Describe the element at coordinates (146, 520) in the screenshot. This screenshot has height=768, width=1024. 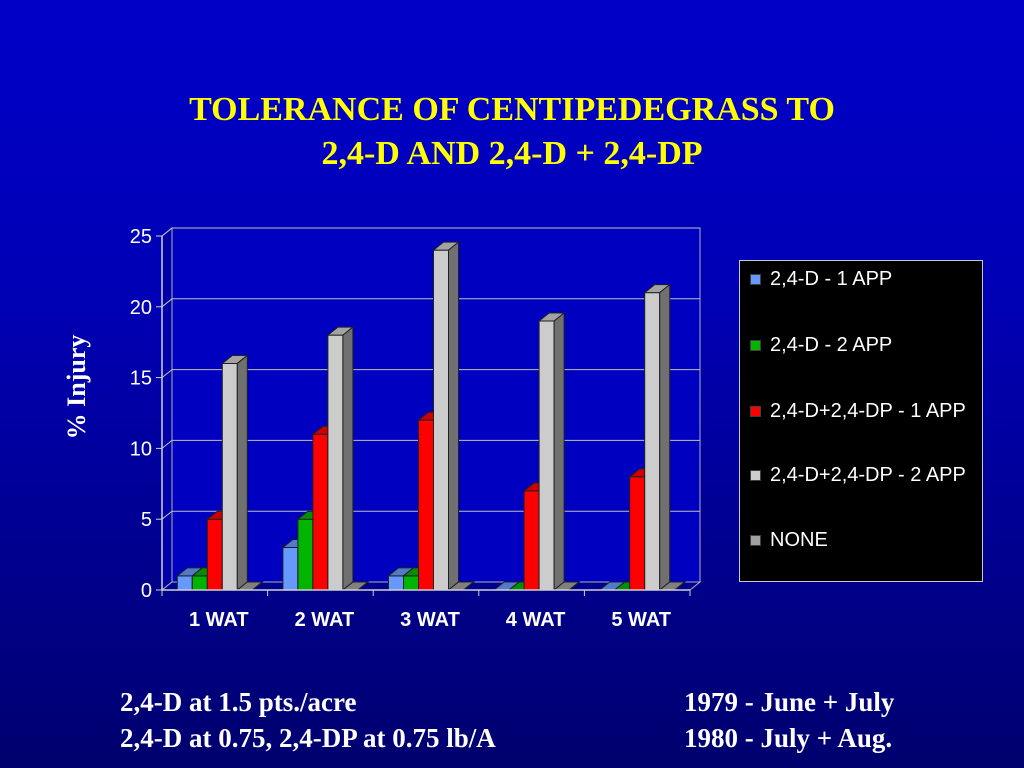
I see `y-tick-label: 5` at that location.